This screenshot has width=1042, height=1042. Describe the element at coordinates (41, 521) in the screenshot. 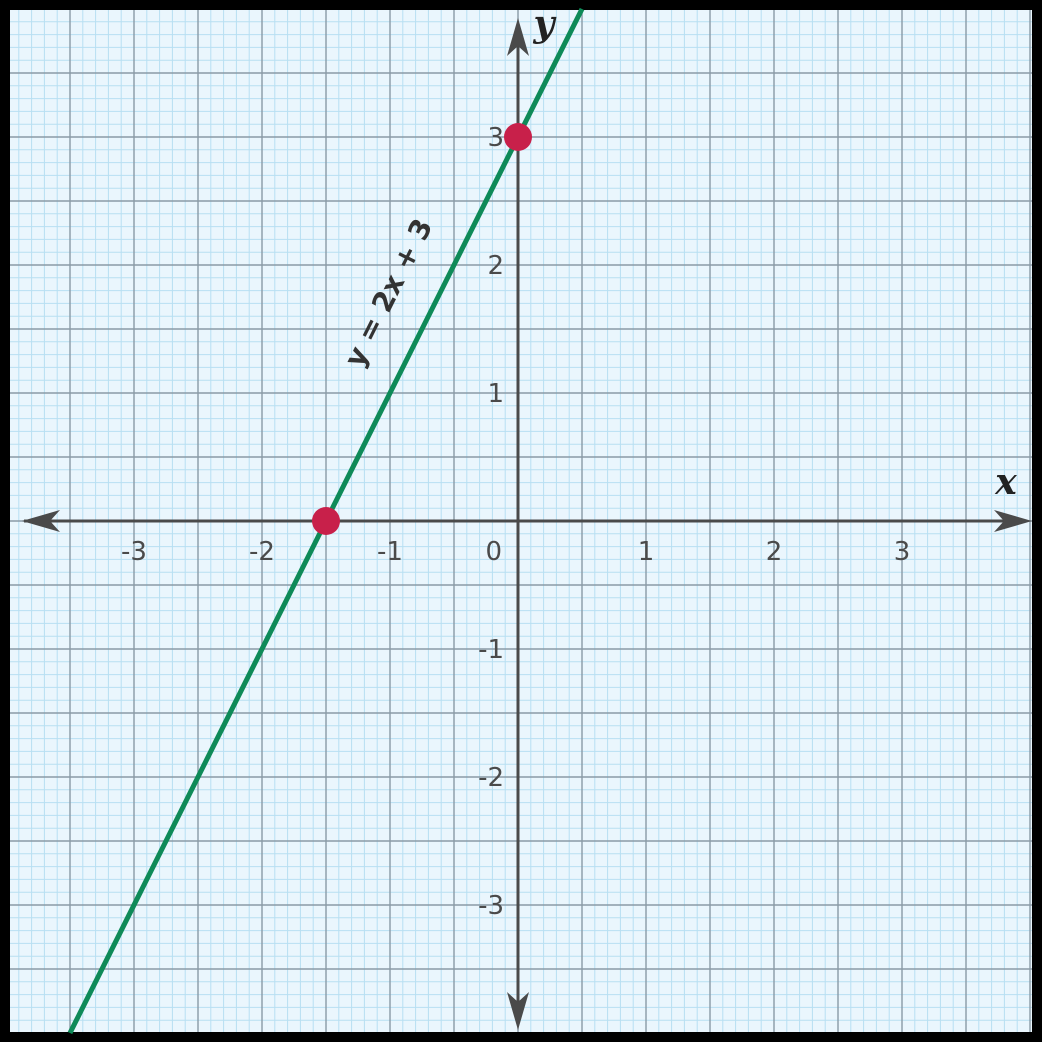

I see `x-axis-arrow-left` at that location.